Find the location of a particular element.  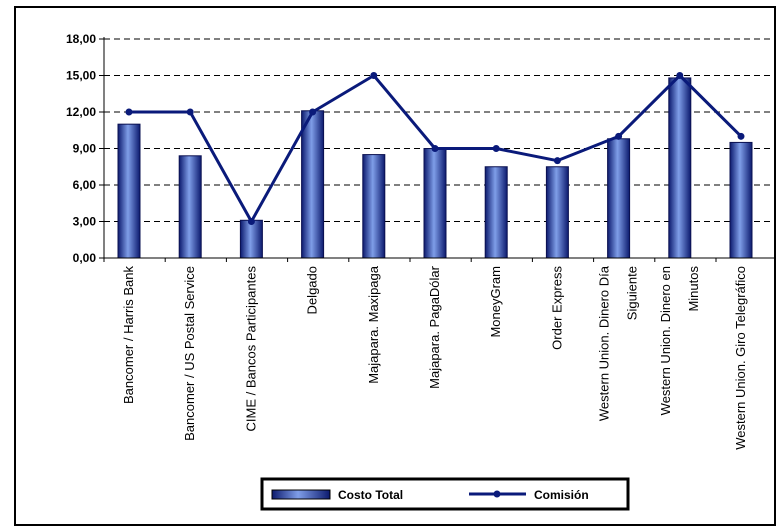

y-tick-label: 12,00 is located at coordinates (81, 112).